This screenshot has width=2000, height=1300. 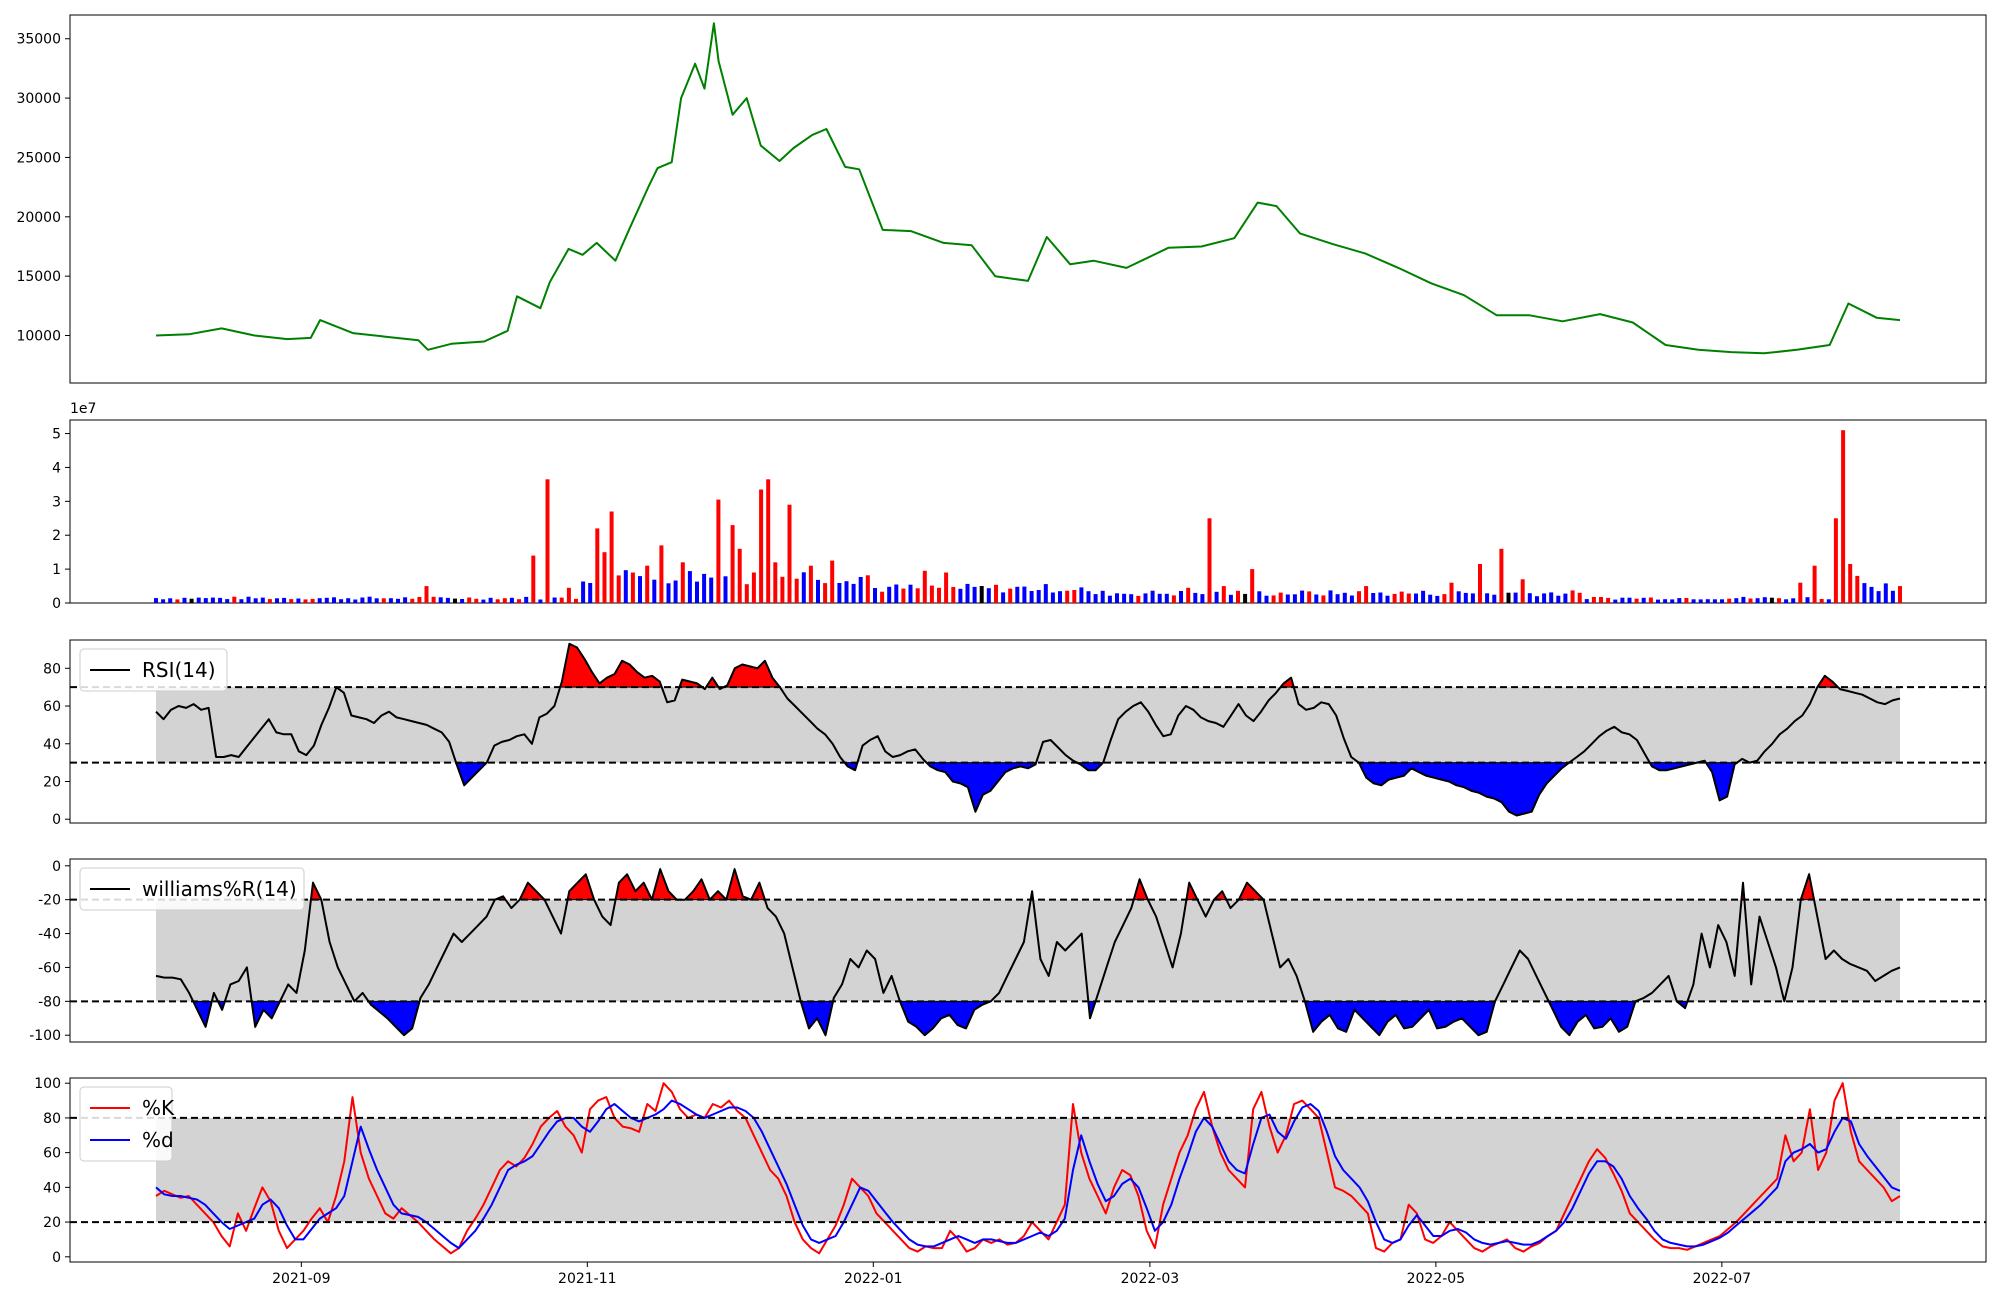 I want to click on legend-box, so click(x=153, y=670).